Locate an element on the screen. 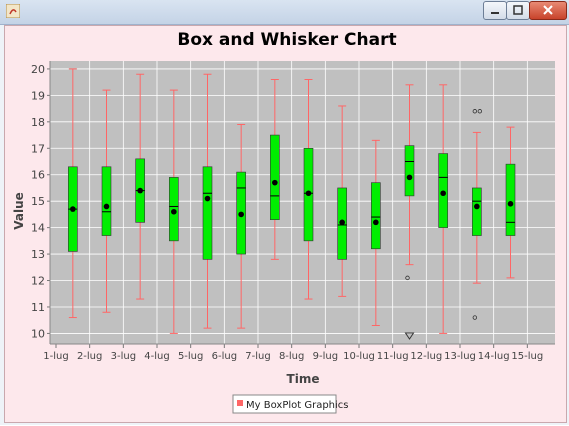  legend-frame is located at coordinates (284, 404).